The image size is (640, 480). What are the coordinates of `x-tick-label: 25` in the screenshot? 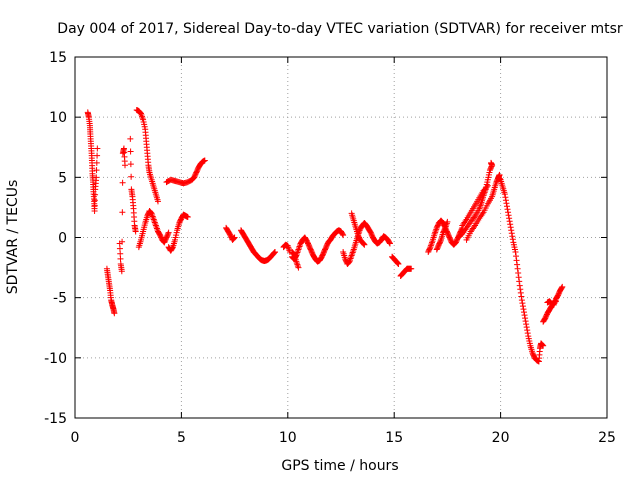 It's located at (607, 438).